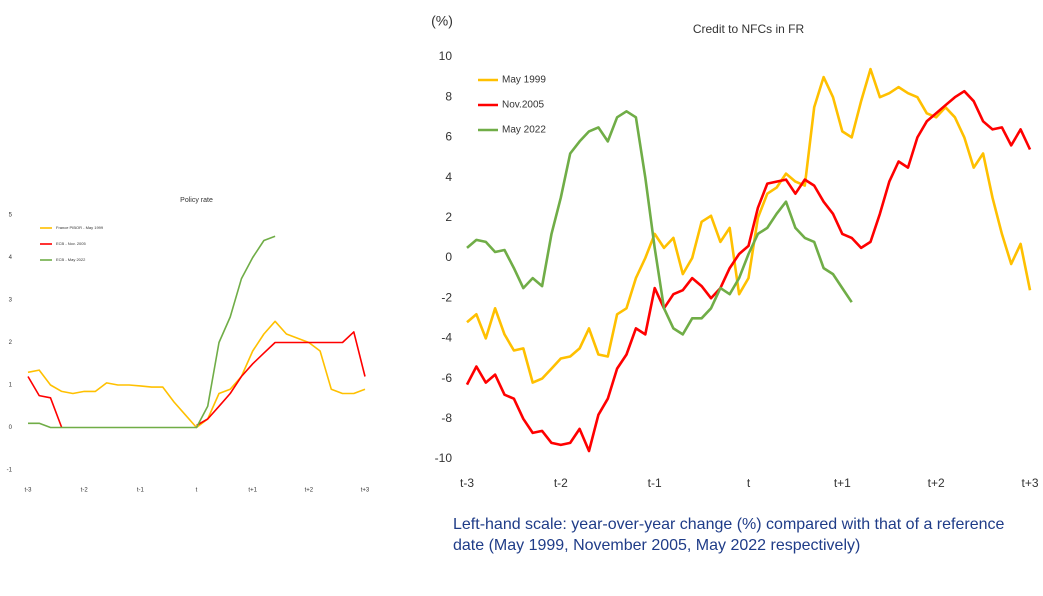 This screenshot has height=596, width=1043. I want to click on y-tick-label: -8, so click(446, 418).